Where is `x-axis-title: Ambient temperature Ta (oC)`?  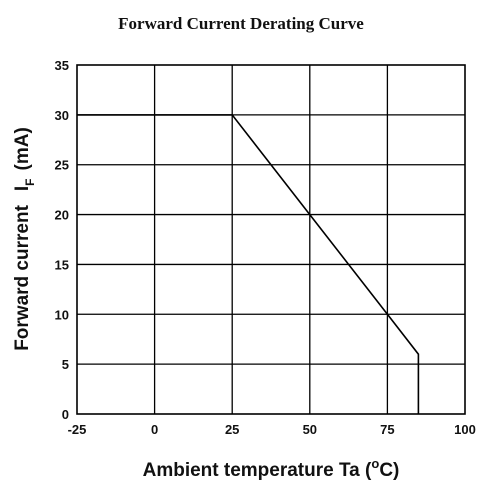
x-axis-title: Ambient temperature Ta (oC) is located at coordinates (271, 468).